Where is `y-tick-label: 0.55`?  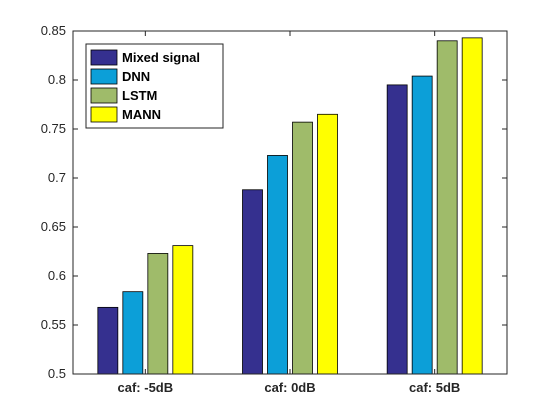 y-tick-label: 0.55 is located at coordinates (53, 324).